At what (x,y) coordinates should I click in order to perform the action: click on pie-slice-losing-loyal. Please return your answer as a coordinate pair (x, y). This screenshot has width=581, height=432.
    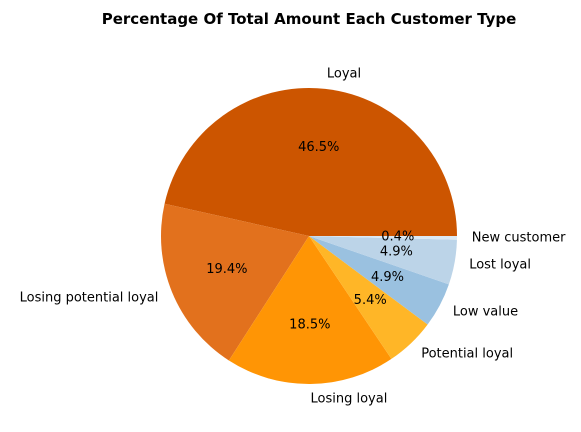
    Looking at the image, I should click on (310, 310).